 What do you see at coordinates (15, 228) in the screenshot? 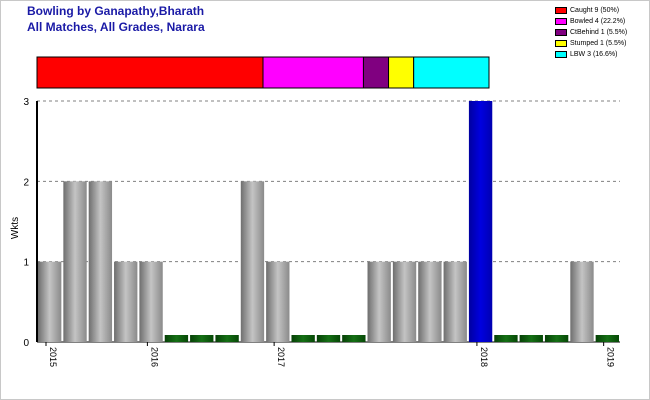
I see `y-axis-label: Wkts` at bounding box center [15, 228].